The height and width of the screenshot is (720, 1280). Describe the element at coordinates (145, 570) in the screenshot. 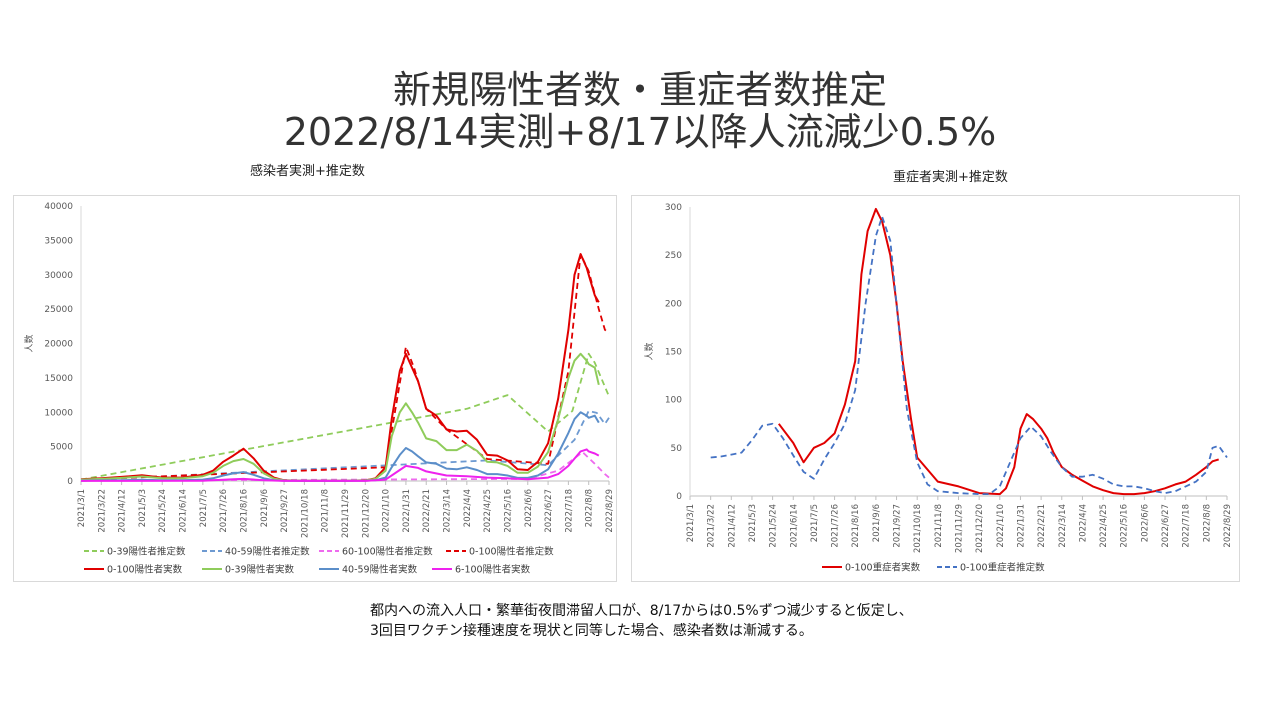

I see `legend-label-4: 0-100陽性者実数` at that location.